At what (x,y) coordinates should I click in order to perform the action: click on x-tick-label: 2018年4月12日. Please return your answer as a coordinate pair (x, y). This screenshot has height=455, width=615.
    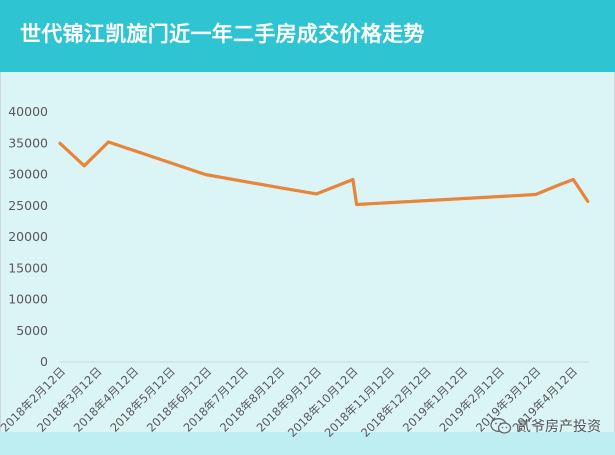
    Looking at the image, I should click on (106, 399).